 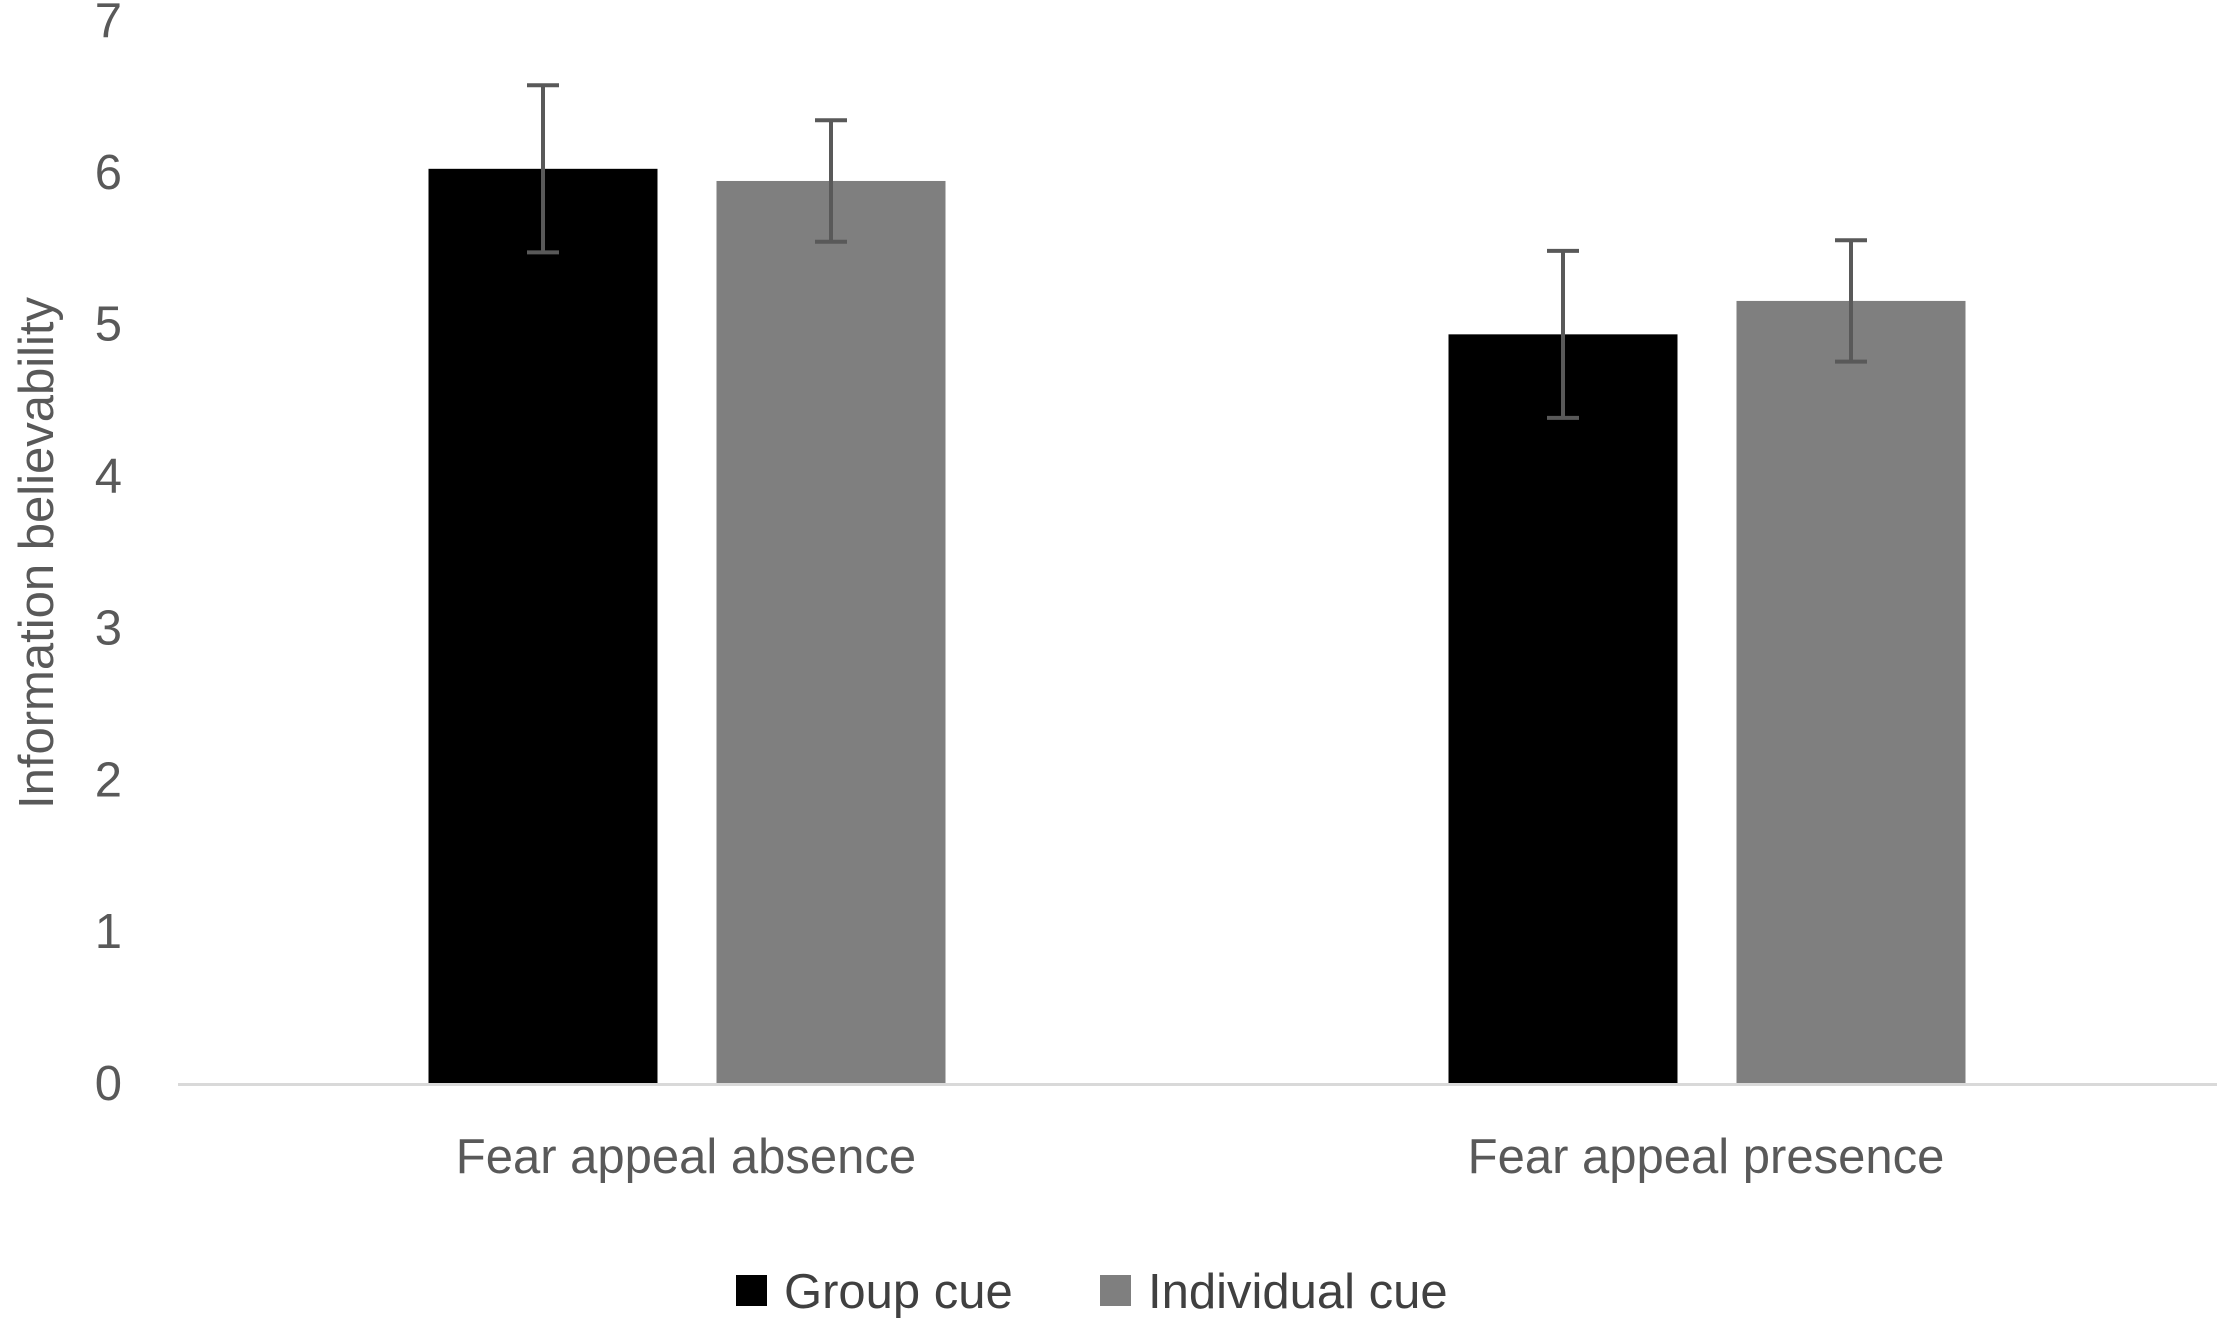 I want to click on legend-swatch-individual-cue, so click(x=1115, y=1290).